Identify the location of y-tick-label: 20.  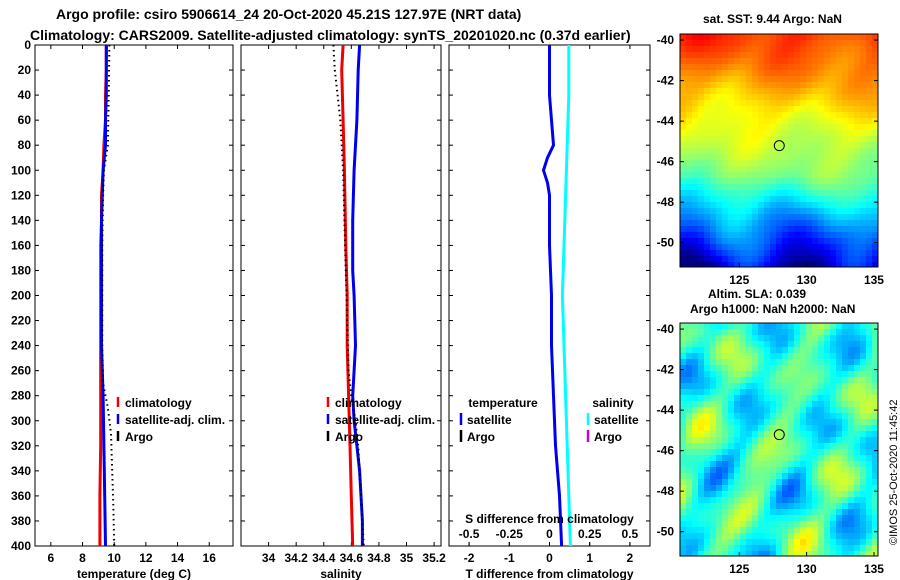
(25, 70).